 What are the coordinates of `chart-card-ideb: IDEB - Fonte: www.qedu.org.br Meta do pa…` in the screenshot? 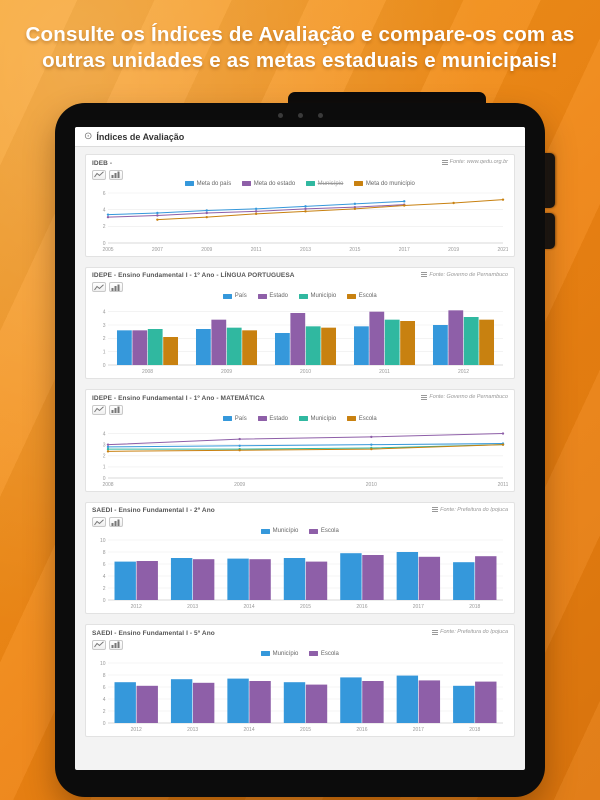 It's located at (300, 205).